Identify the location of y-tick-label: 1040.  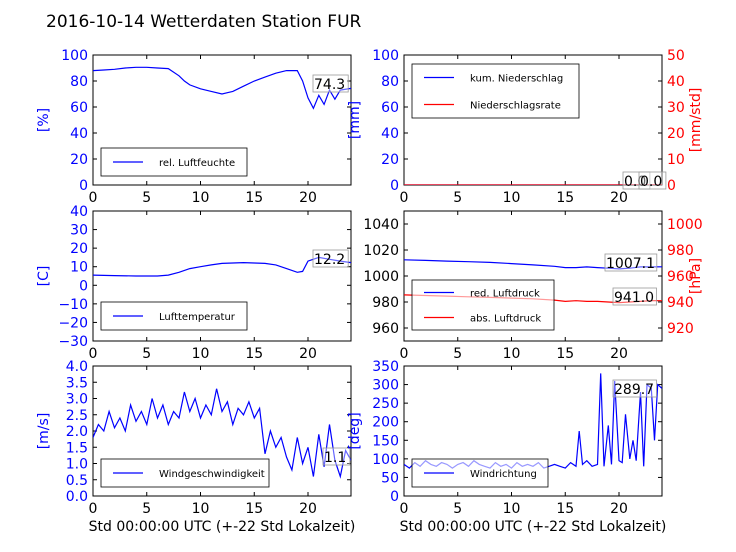
(381, 225).